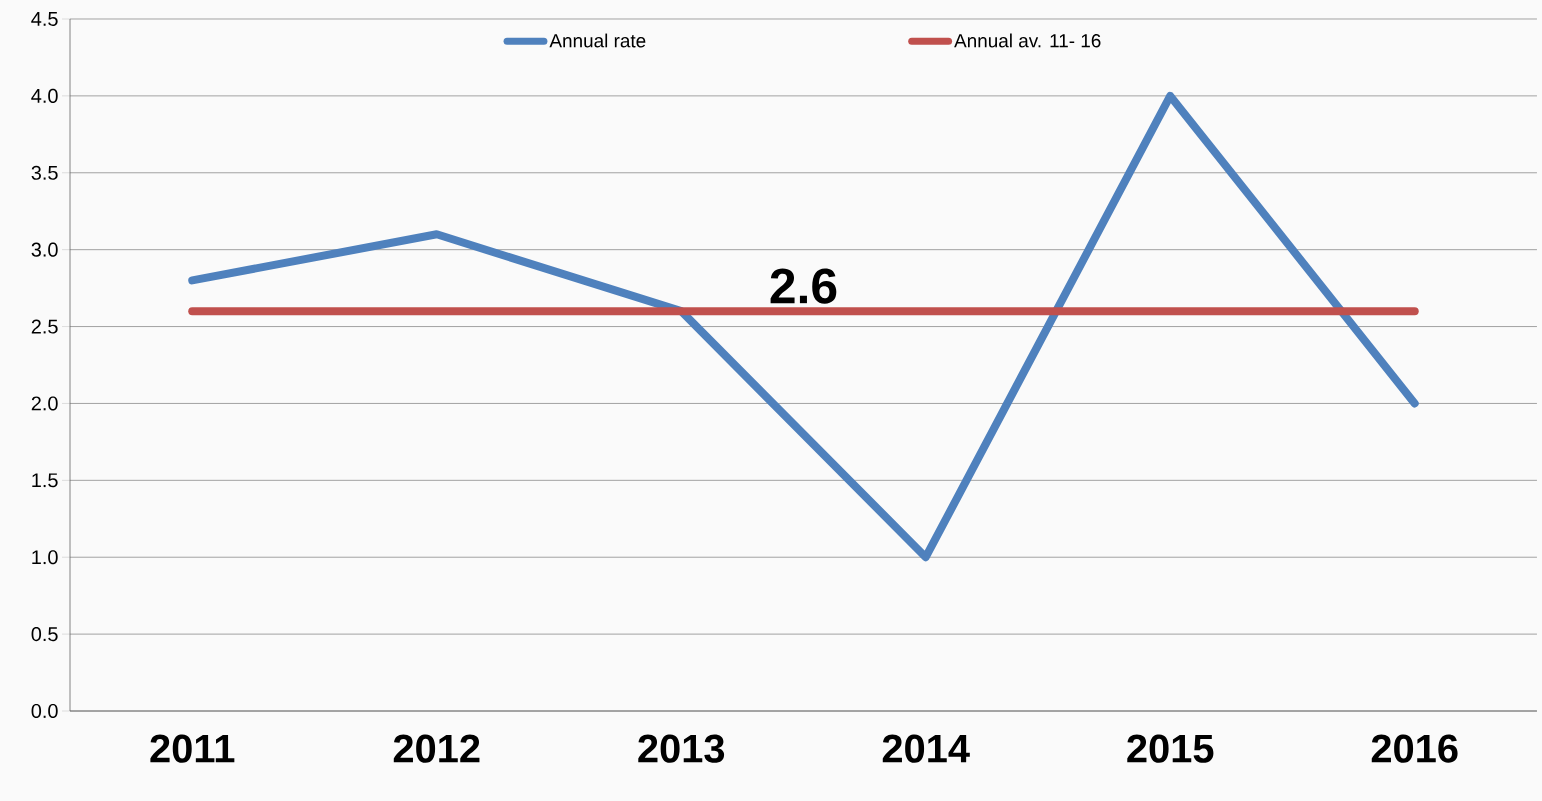 Image resolution: width=1542 pixels, height=801 pixels. What do you see at coordinates (44, 326) in the screenshot?
I see `y-tick-label: 2.5` at bounding box center [44, 326].